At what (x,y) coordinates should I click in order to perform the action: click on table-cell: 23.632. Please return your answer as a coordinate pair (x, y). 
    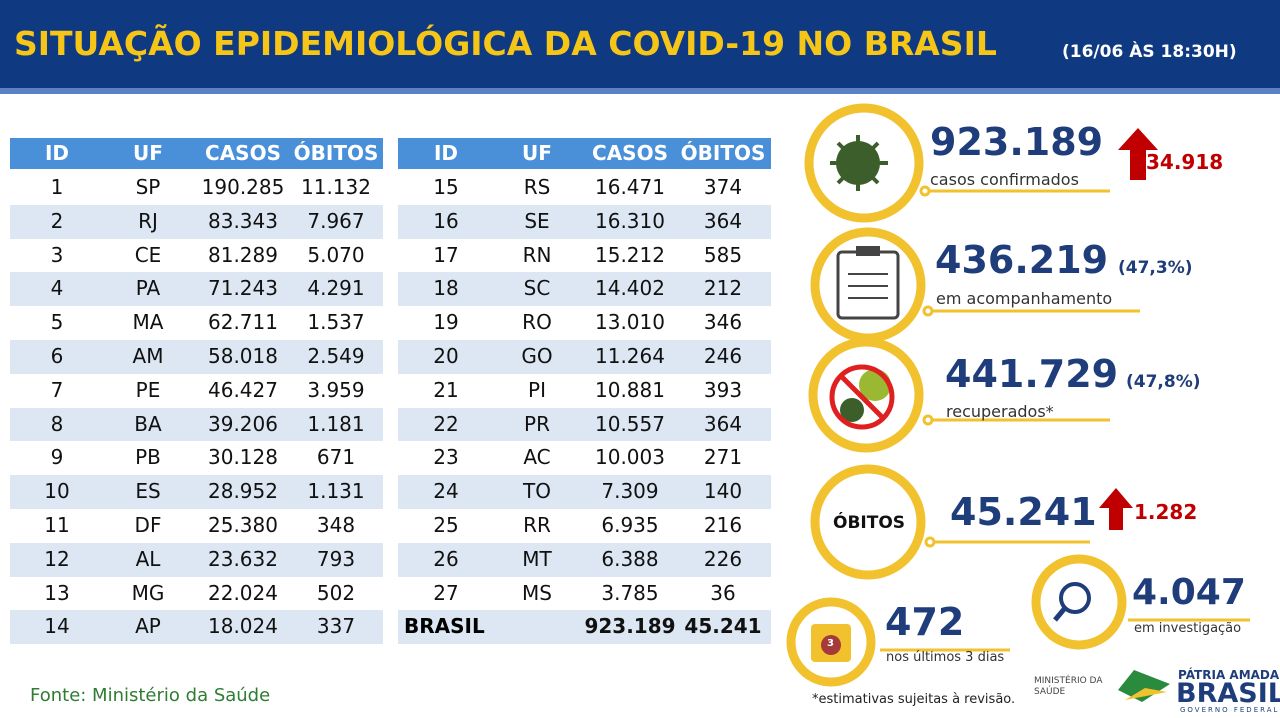
    Looking at the image, I should click on (243, 558).